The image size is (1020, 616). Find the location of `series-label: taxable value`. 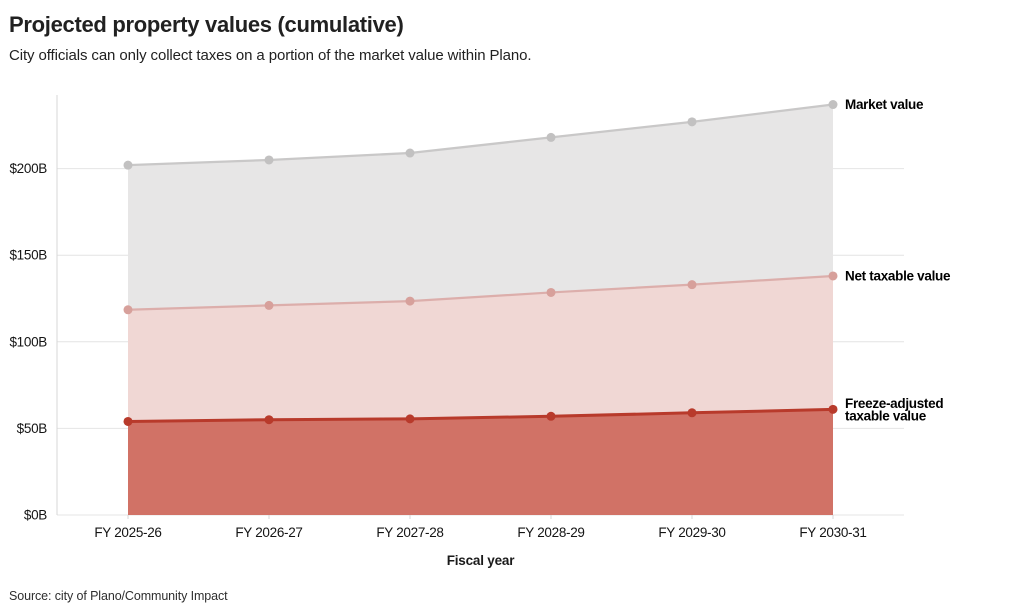

series-label: taxable value is located at coordinates (886, 415).